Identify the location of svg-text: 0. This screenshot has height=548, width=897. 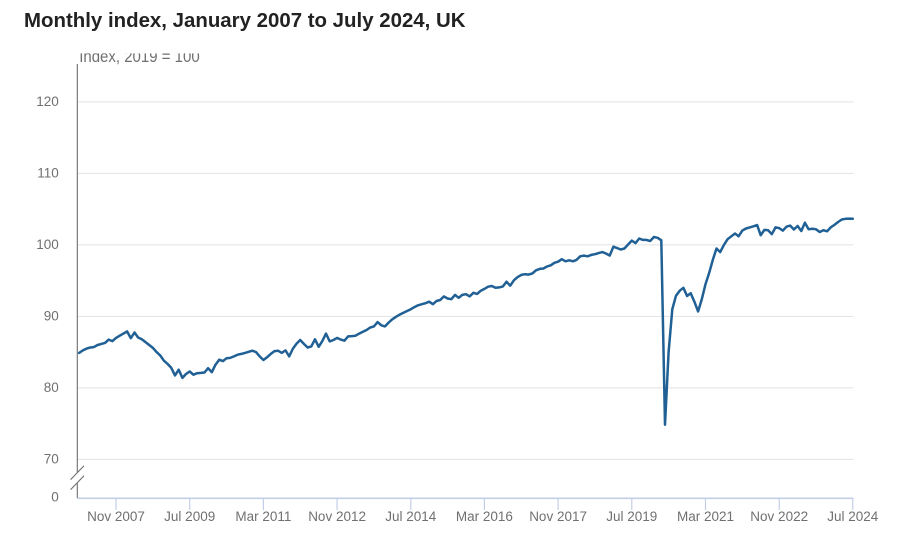
(55, 496).